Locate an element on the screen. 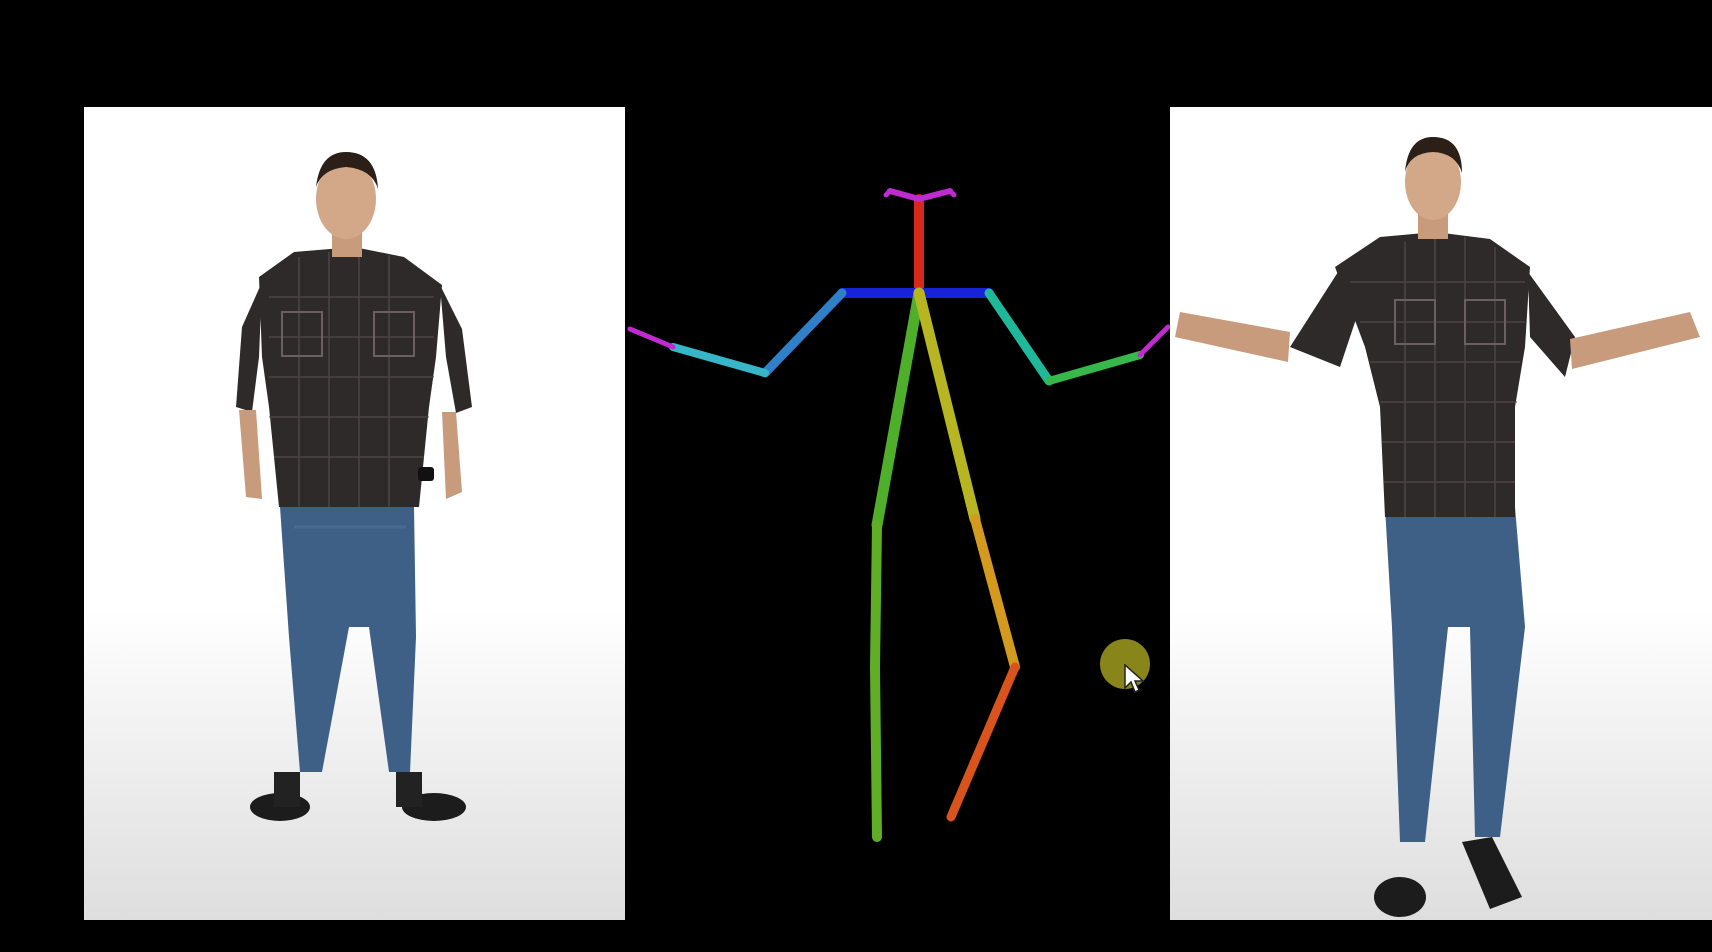 The image size is (1712, 952). skeleton-left-thigh is located at coordinates (947, 406).